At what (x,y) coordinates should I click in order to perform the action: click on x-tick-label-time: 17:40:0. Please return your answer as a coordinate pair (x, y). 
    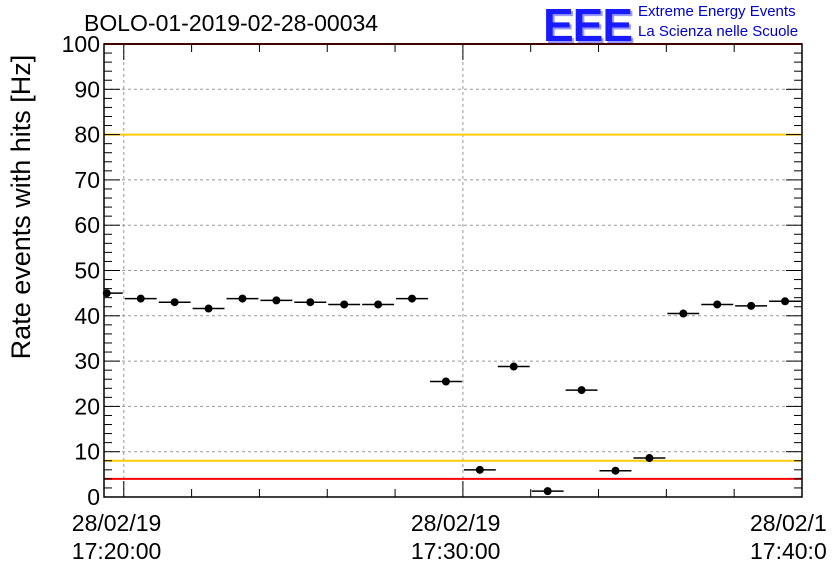
    Looking at the image, I should click on (788, 551).